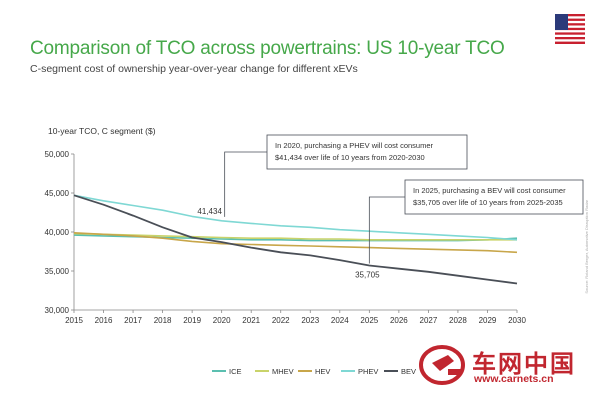 The height and width of the screenshot is (400, 600). I want to click on y-tick-label: 40,000, so click(57, 232).